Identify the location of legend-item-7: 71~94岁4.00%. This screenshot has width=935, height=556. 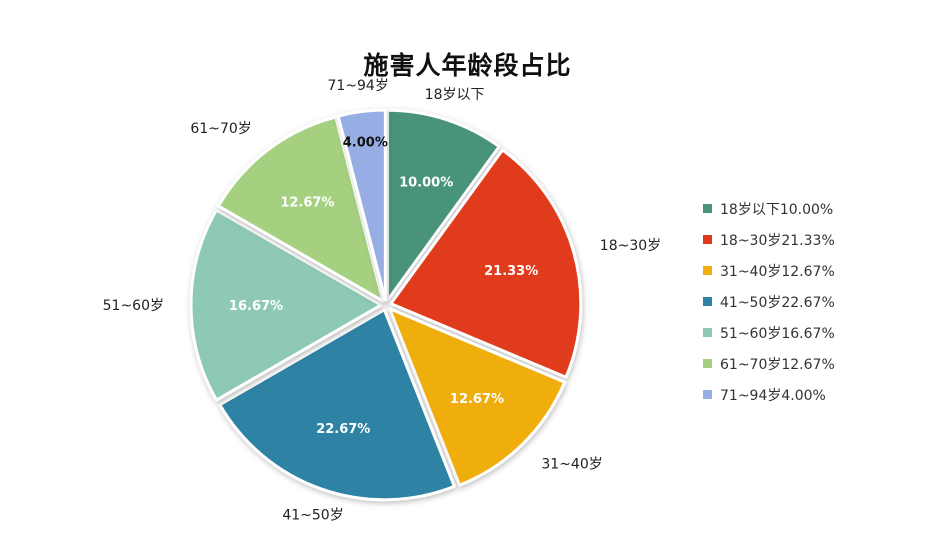
(803, 394).